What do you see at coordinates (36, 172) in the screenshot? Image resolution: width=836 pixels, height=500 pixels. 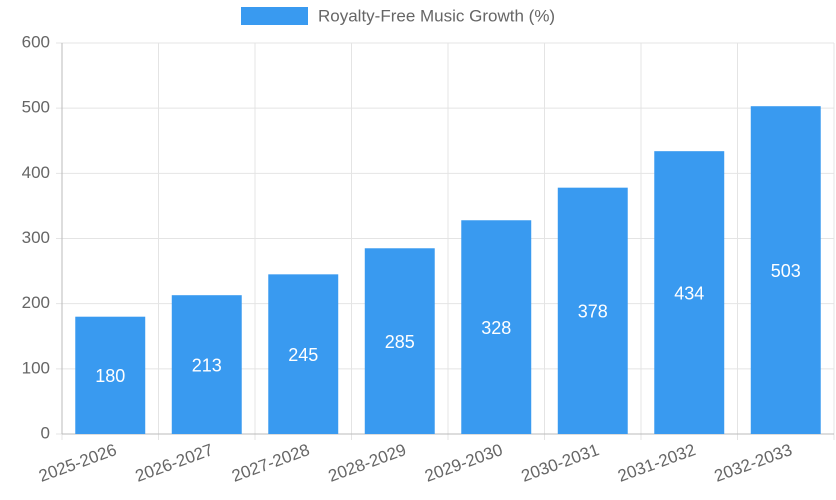 I see `y-tick-label: 400` at bounding box center [36, 172].